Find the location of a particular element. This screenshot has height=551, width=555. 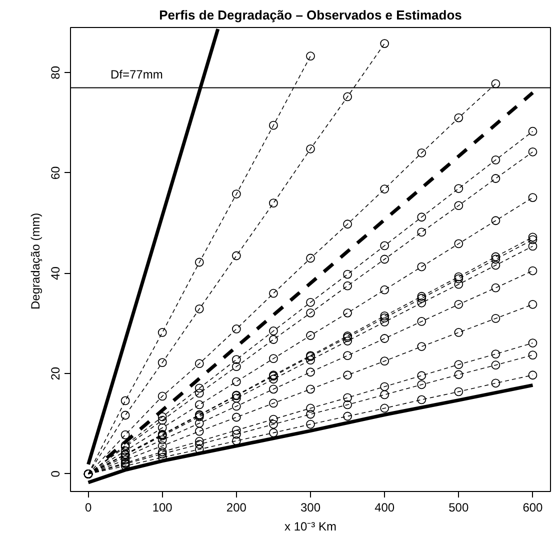

y-tick-label: 0 is located at coordinates (55, 474).